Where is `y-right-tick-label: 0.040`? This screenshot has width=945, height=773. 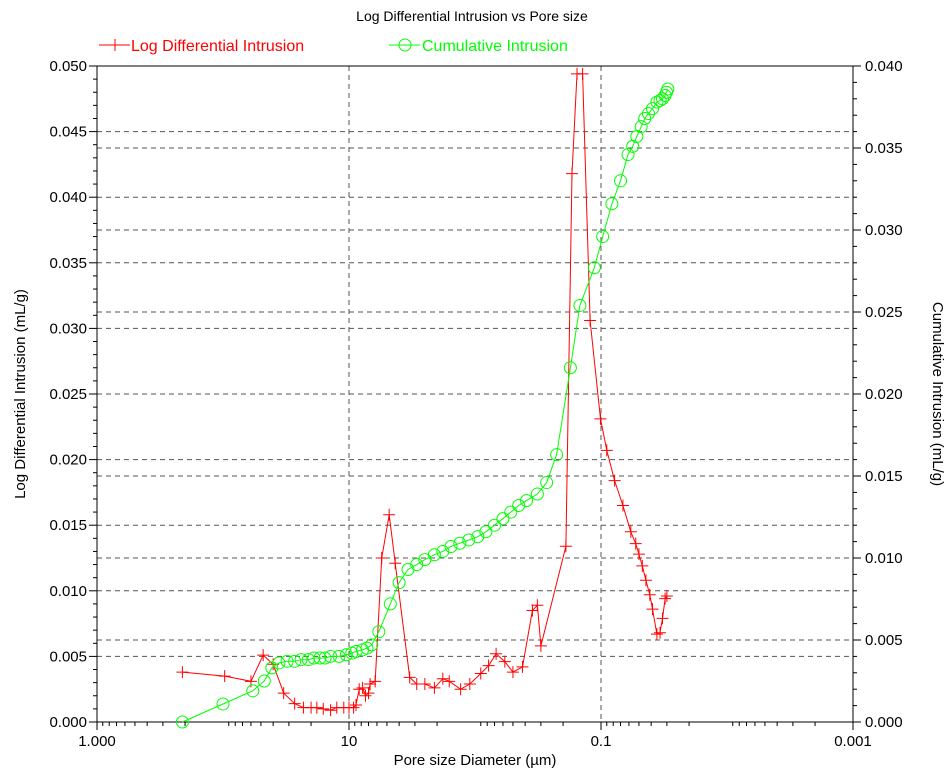 y-right-tick-label: 0.040 is located at coordinates (884, 66).